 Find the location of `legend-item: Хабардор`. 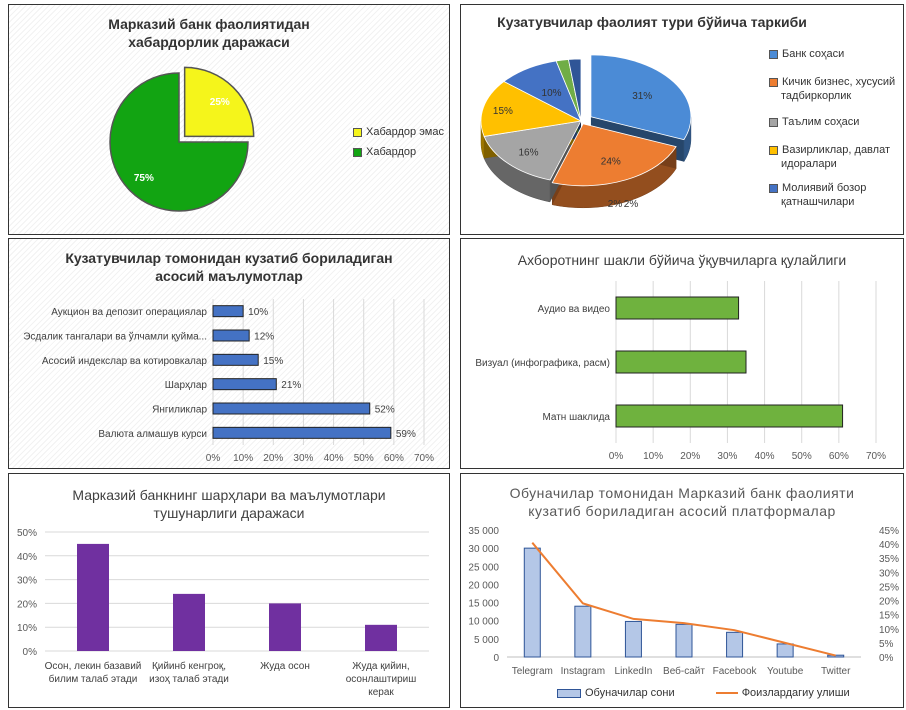

legend-item: Хабардор is located at coordinates (398, 152).